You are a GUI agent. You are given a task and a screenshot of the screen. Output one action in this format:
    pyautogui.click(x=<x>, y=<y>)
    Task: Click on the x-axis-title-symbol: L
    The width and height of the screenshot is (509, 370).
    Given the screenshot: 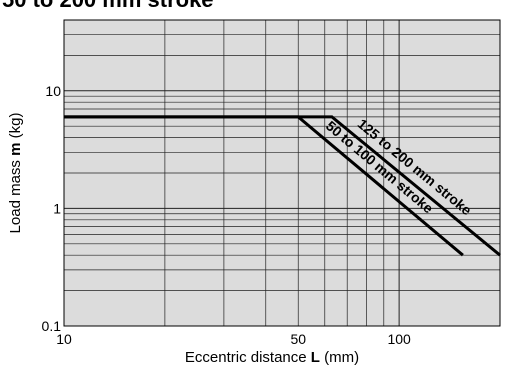 What is the action you would take?
    pyautogui.click(x=315, y=357)
    